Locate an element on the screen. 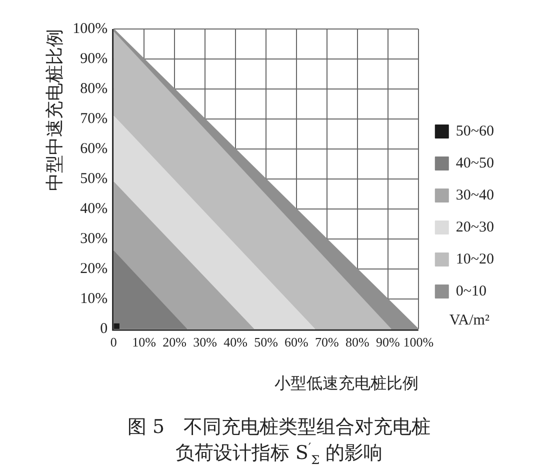 The height and width of the screenshot is (471, 558). y-tick-label: 70% is located at coordinates (94, 118).